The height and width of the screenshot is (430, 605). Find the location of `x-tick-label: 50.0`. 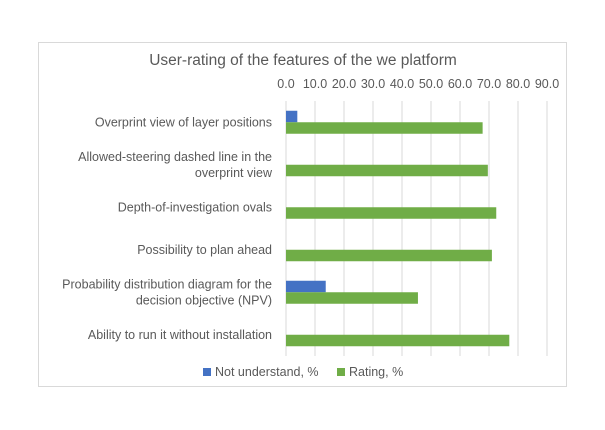

x-tick-label: 50.0 is located at coordinates (431, 84).